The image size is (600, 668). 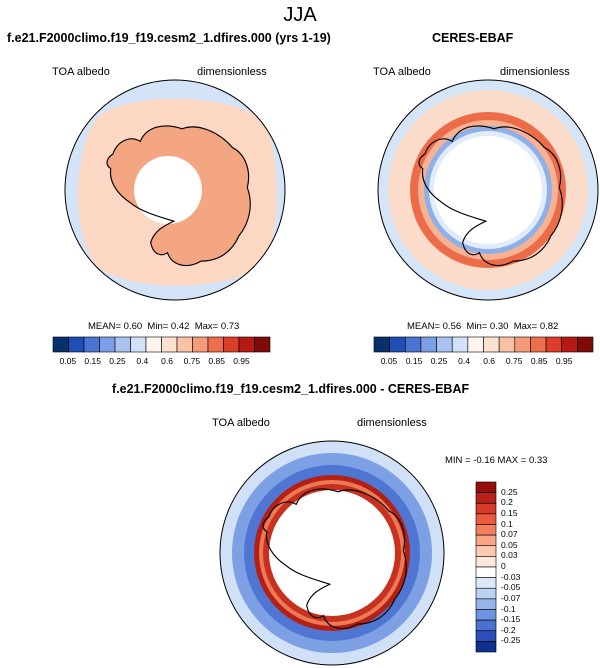 I want to click on panel2-polar-cap, so click(x=488, y=190).